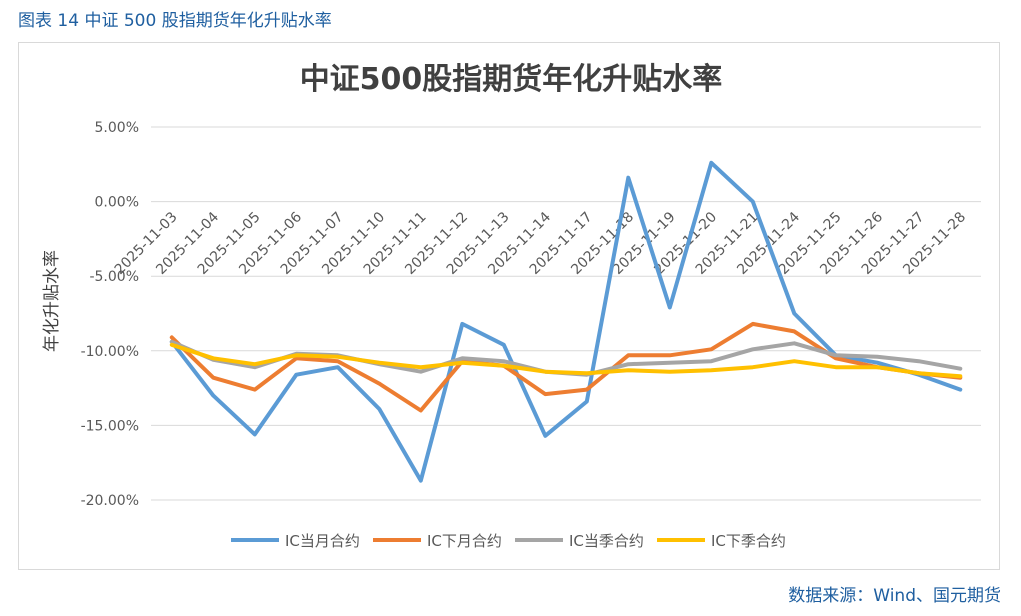  I want to click on legend-label: IC当月合约, so click(322, 541).